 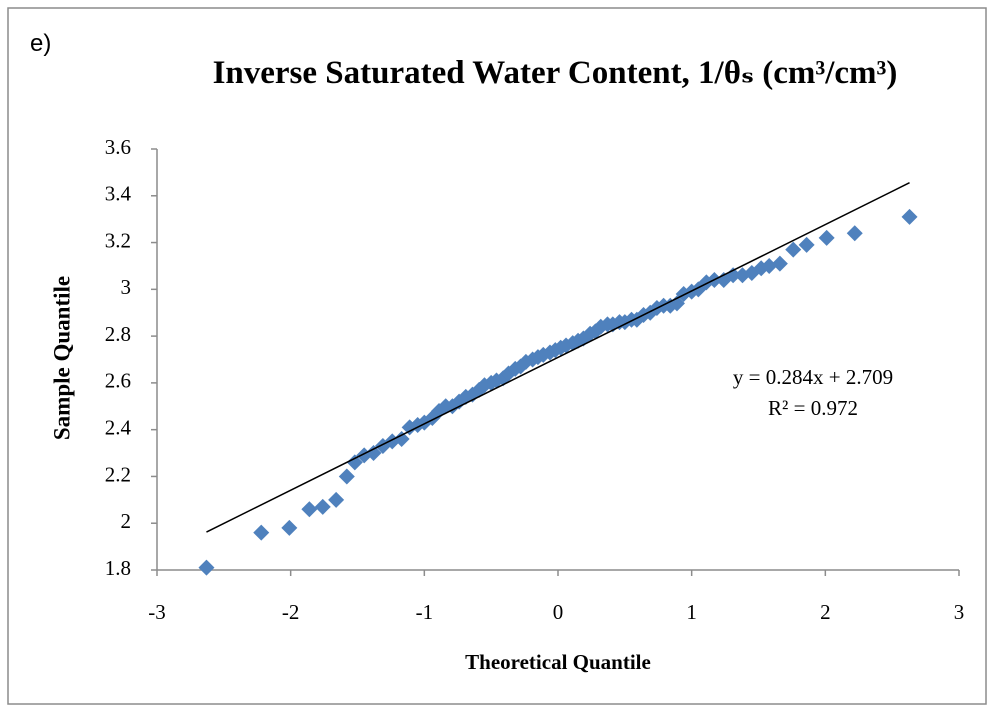 What do you see at coordinates (126, 521) in the screenshot?
I see `y-tick-label: 2` at bounding box center [126, 521].